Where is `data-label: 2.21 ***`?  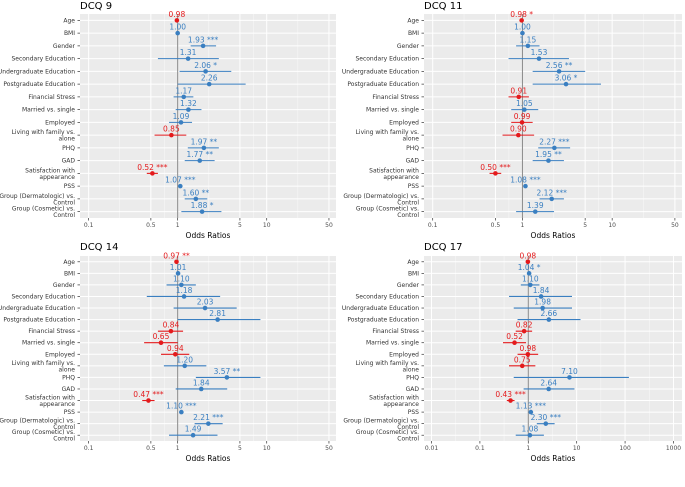
data-label: 2.21 *** is located at coordinates (208, 417).